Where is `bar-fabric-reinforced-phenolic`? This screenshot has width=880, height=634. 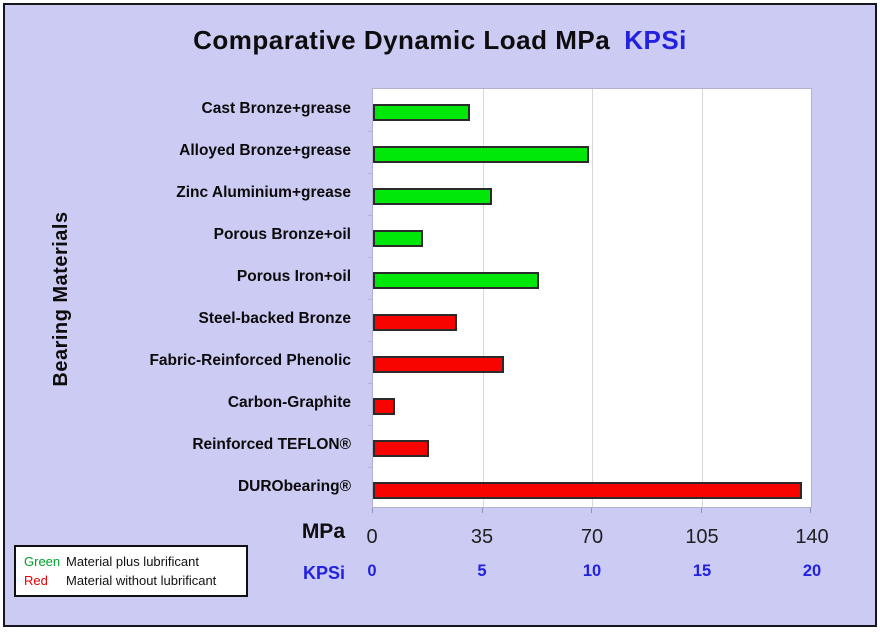 bar-fabric-reinforced-phenolic is located at coordinates (439, 364).